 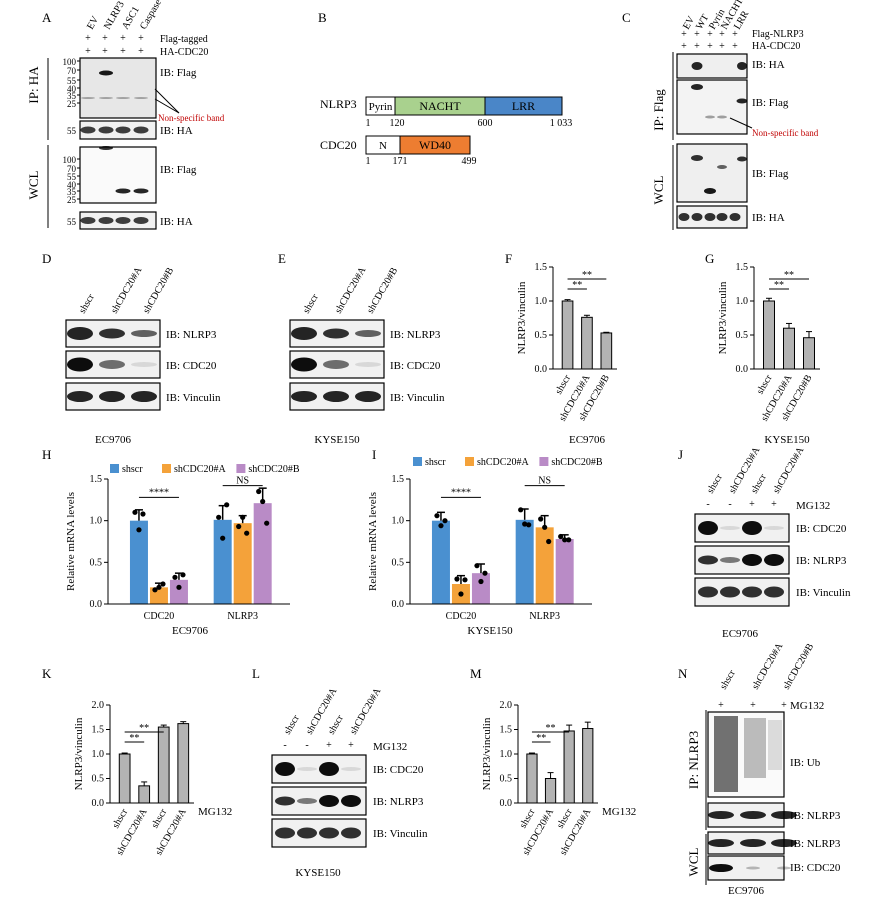 I want to click on blot-label: IB: CDC20, so click(x=821, y=529).